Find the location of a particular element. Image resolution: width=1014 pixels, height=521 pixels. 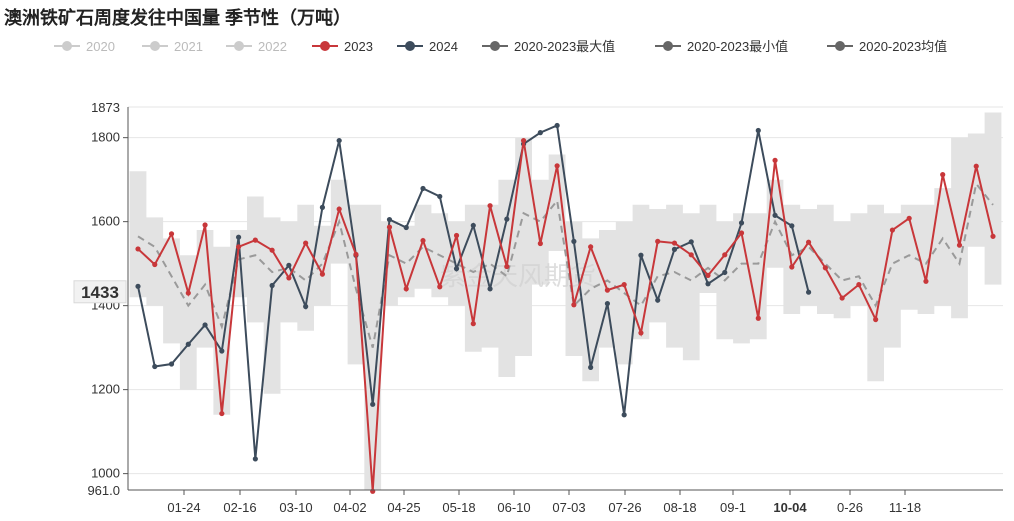

chart-title: 澳洲铁矿石周度发往中国量 季节性（万吨） is located at coordinates (177, 18).